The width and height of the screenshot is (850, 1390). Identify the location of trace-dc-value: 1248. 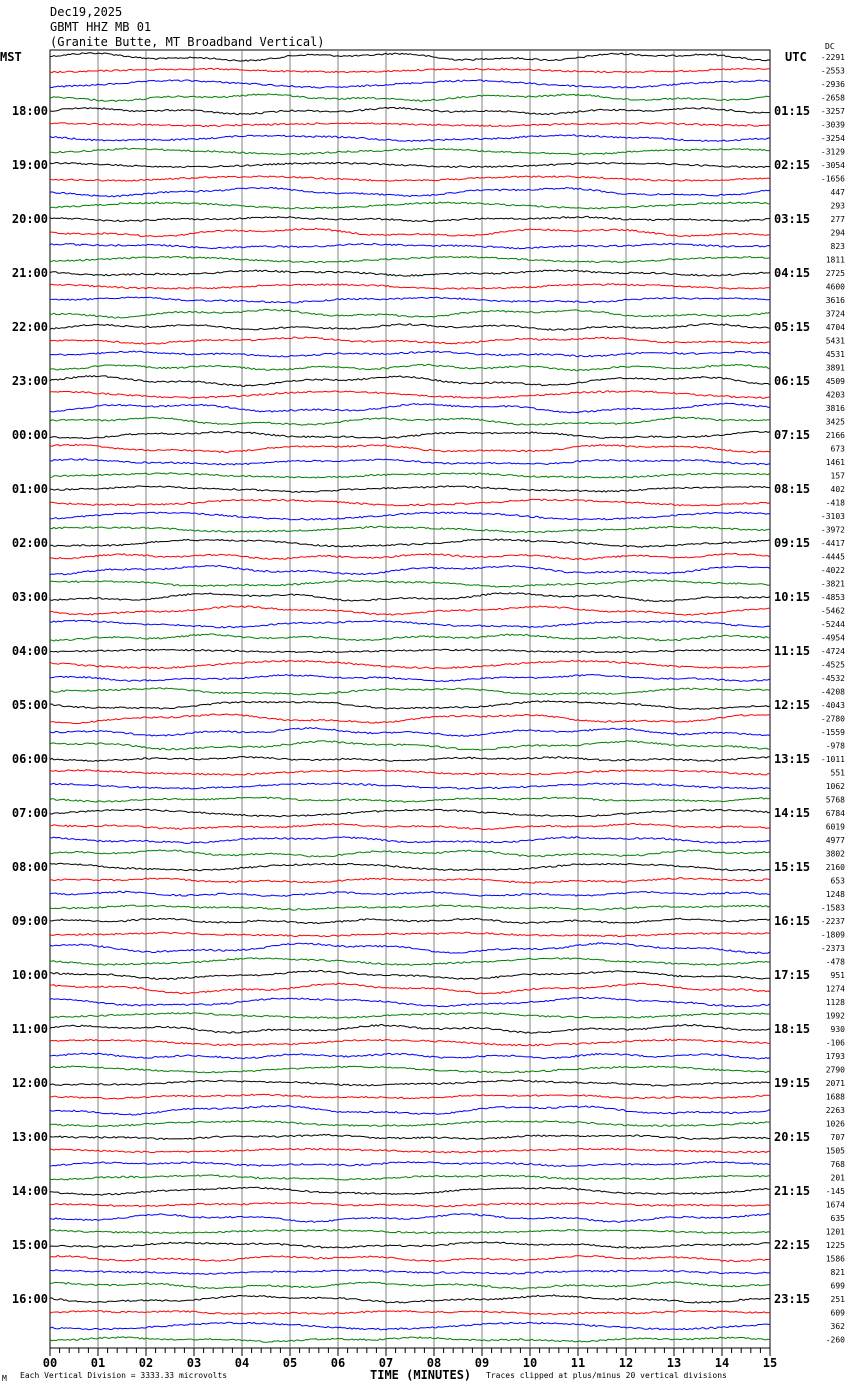
(835, 894).